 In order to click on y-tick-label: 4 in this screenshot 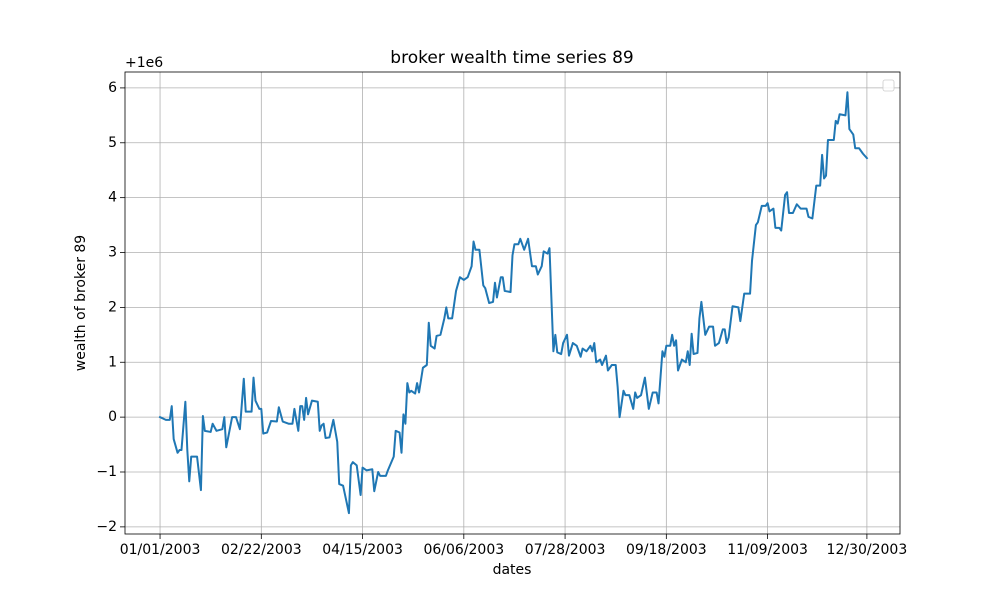, I will do `click(112, 198)`.